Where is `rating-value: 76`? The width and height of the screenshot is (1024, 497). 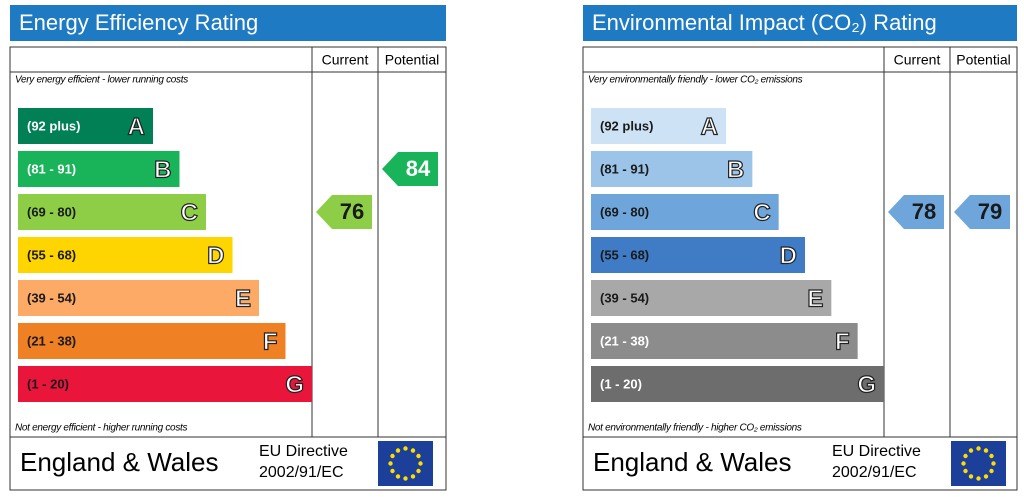 rating-value: 76 is located at coordinates (352, 211).